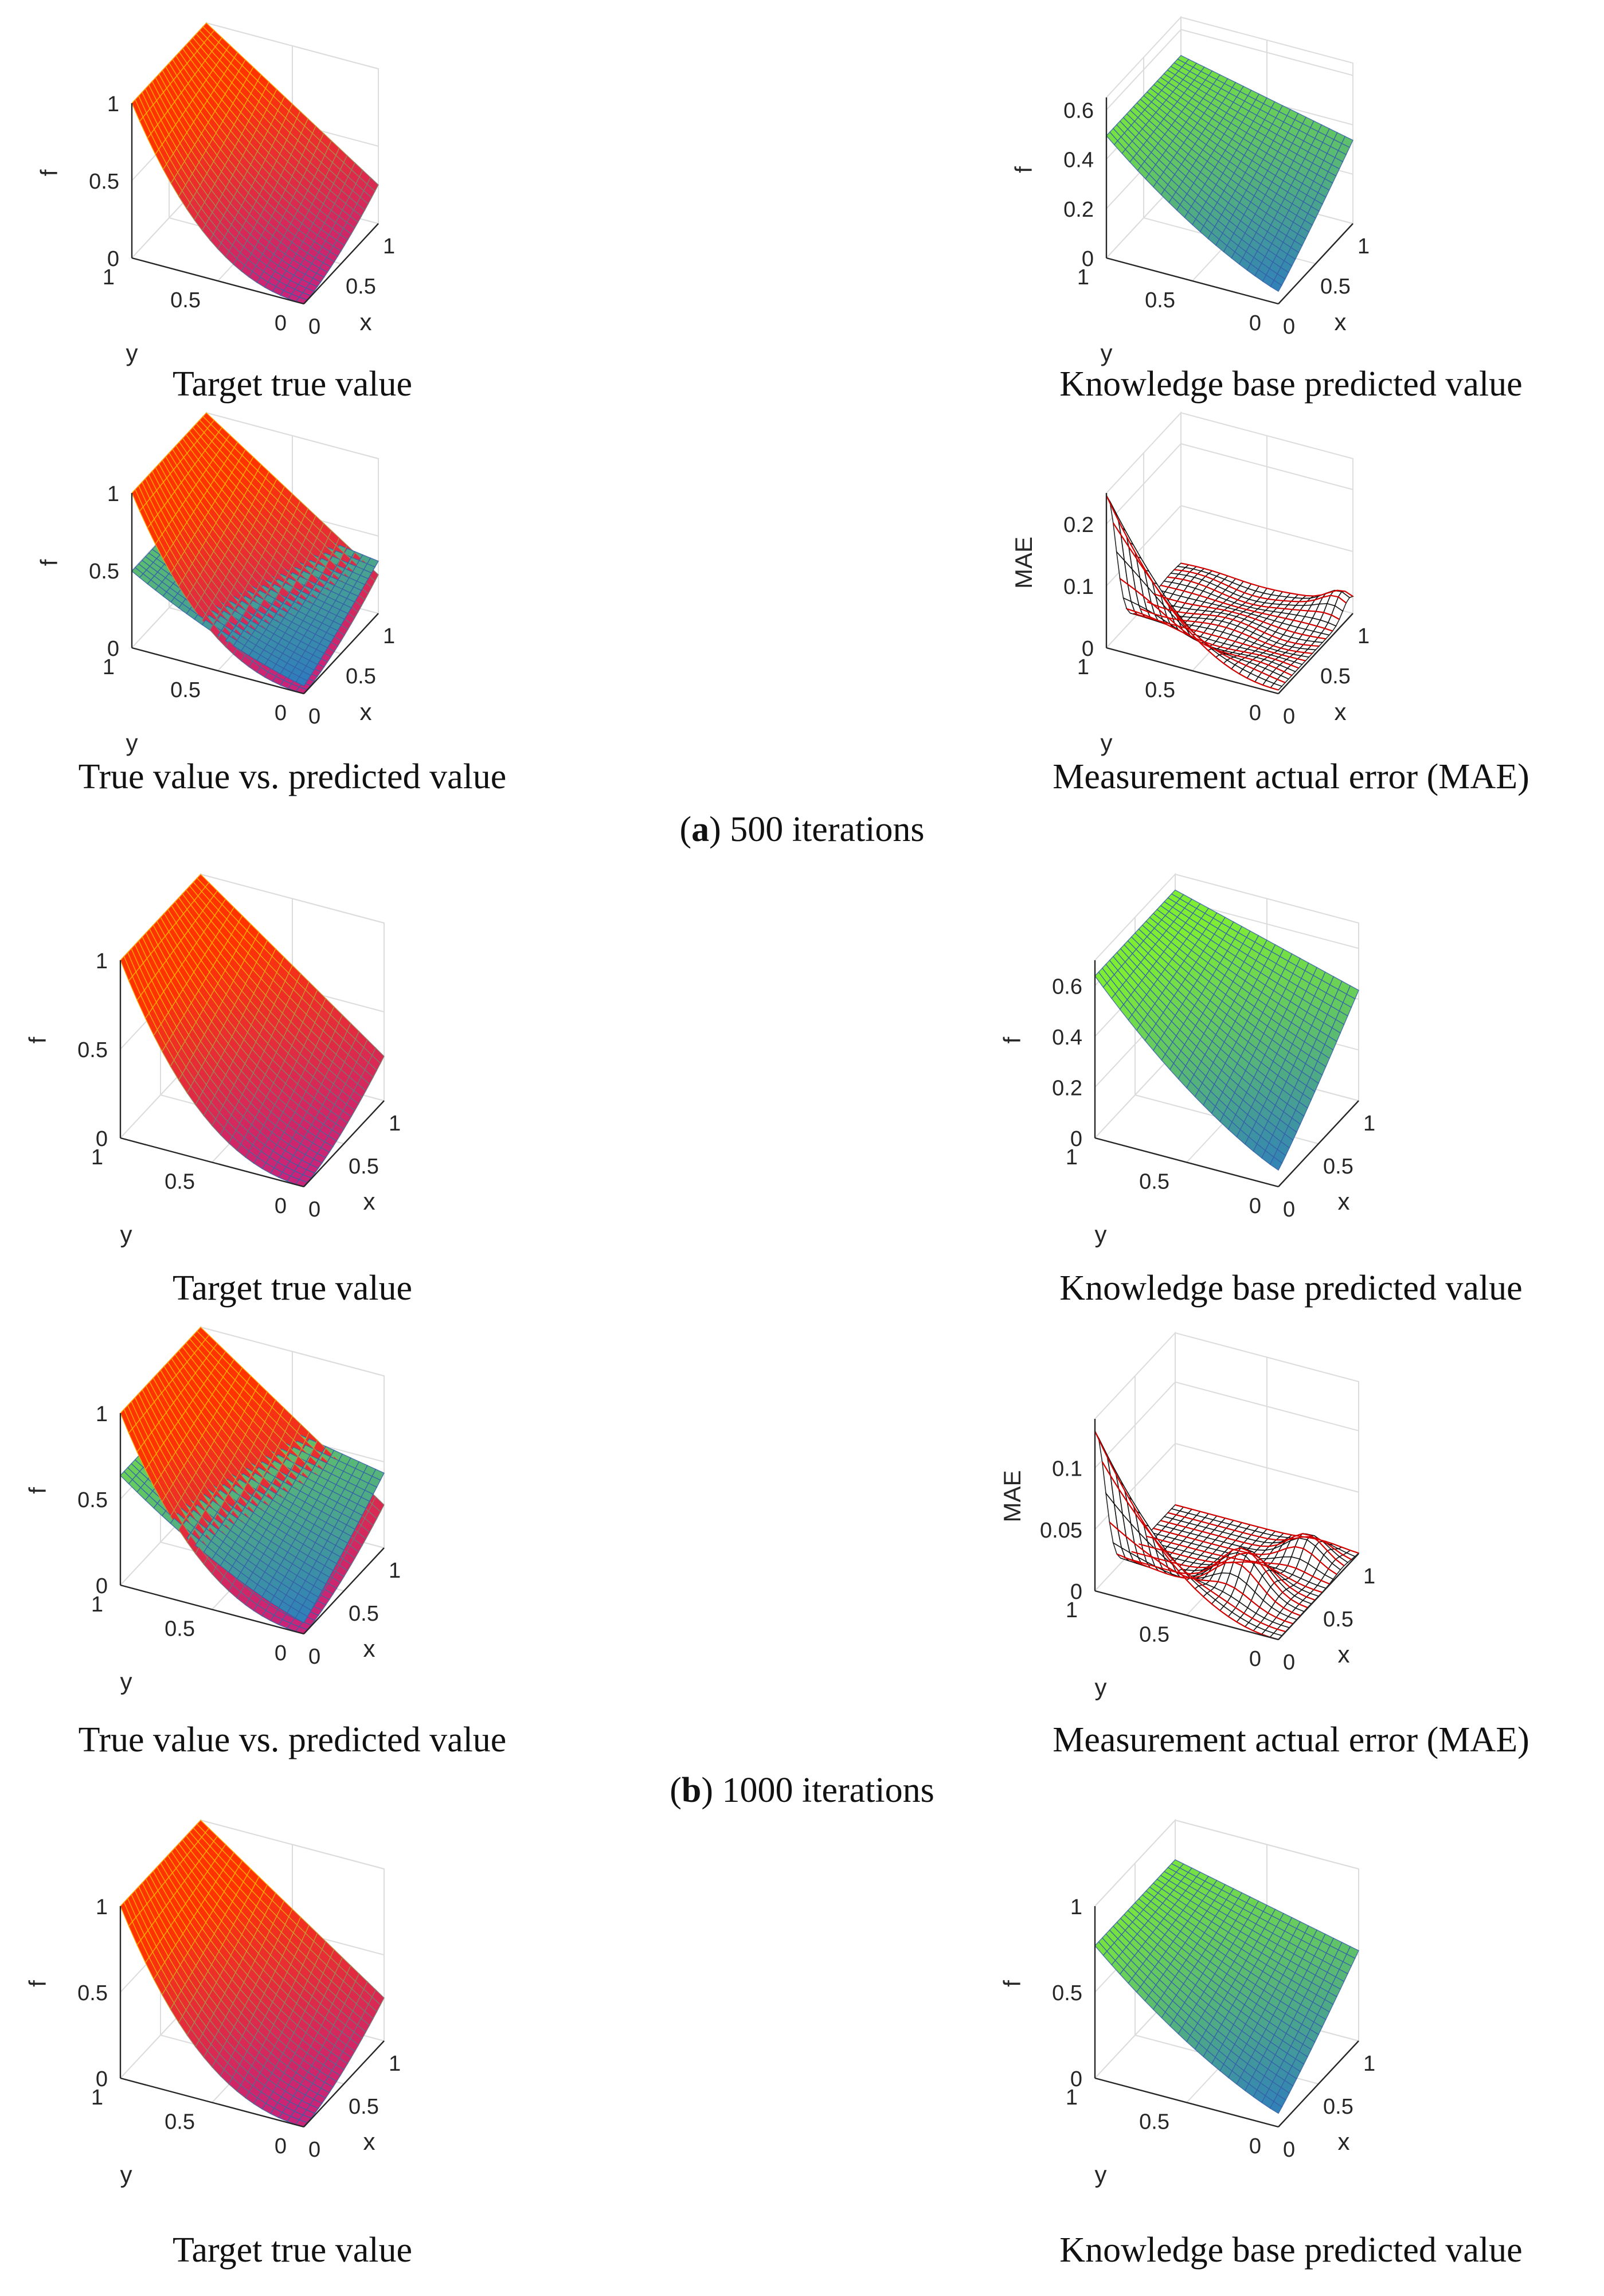 The image size is (1604, 2296). What do you see at coordinates (700, 829) in the screenshot?
I see `section-a-letter: a` at bounding box center [700, 829].